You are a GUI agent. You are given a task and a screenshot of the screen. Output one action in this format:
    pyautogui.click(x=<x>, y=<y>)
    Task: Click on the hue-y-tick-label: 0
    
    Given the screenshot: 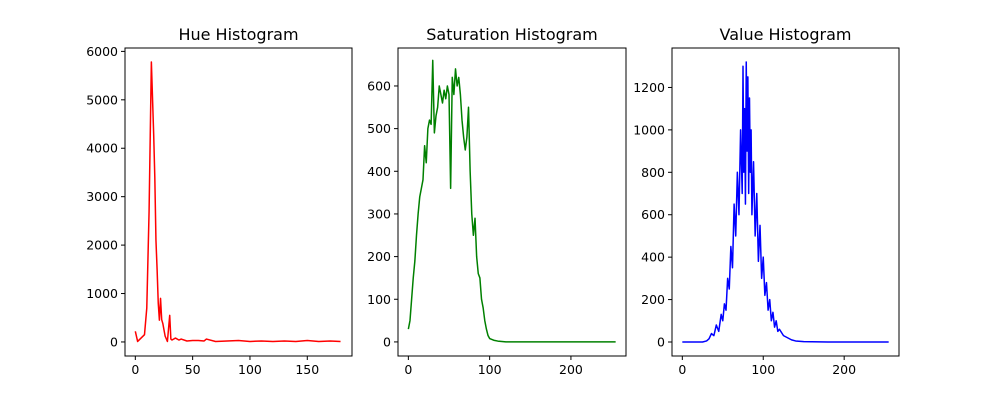 What is the action you would take?
    pyautogui.click(x=114, y=341)
    